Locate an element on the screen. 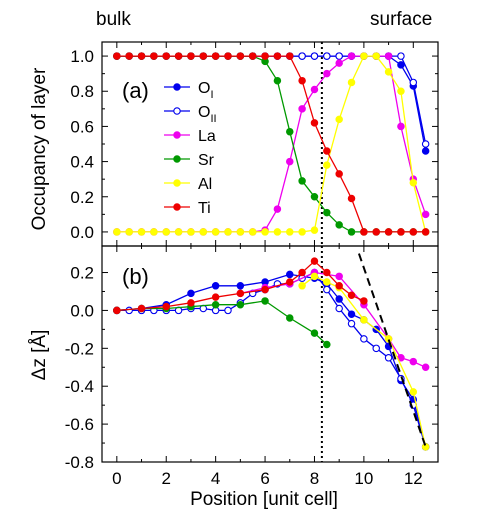 The image size is (498, 532). panel-a-label: (a) is located at coordinates (135, 90).